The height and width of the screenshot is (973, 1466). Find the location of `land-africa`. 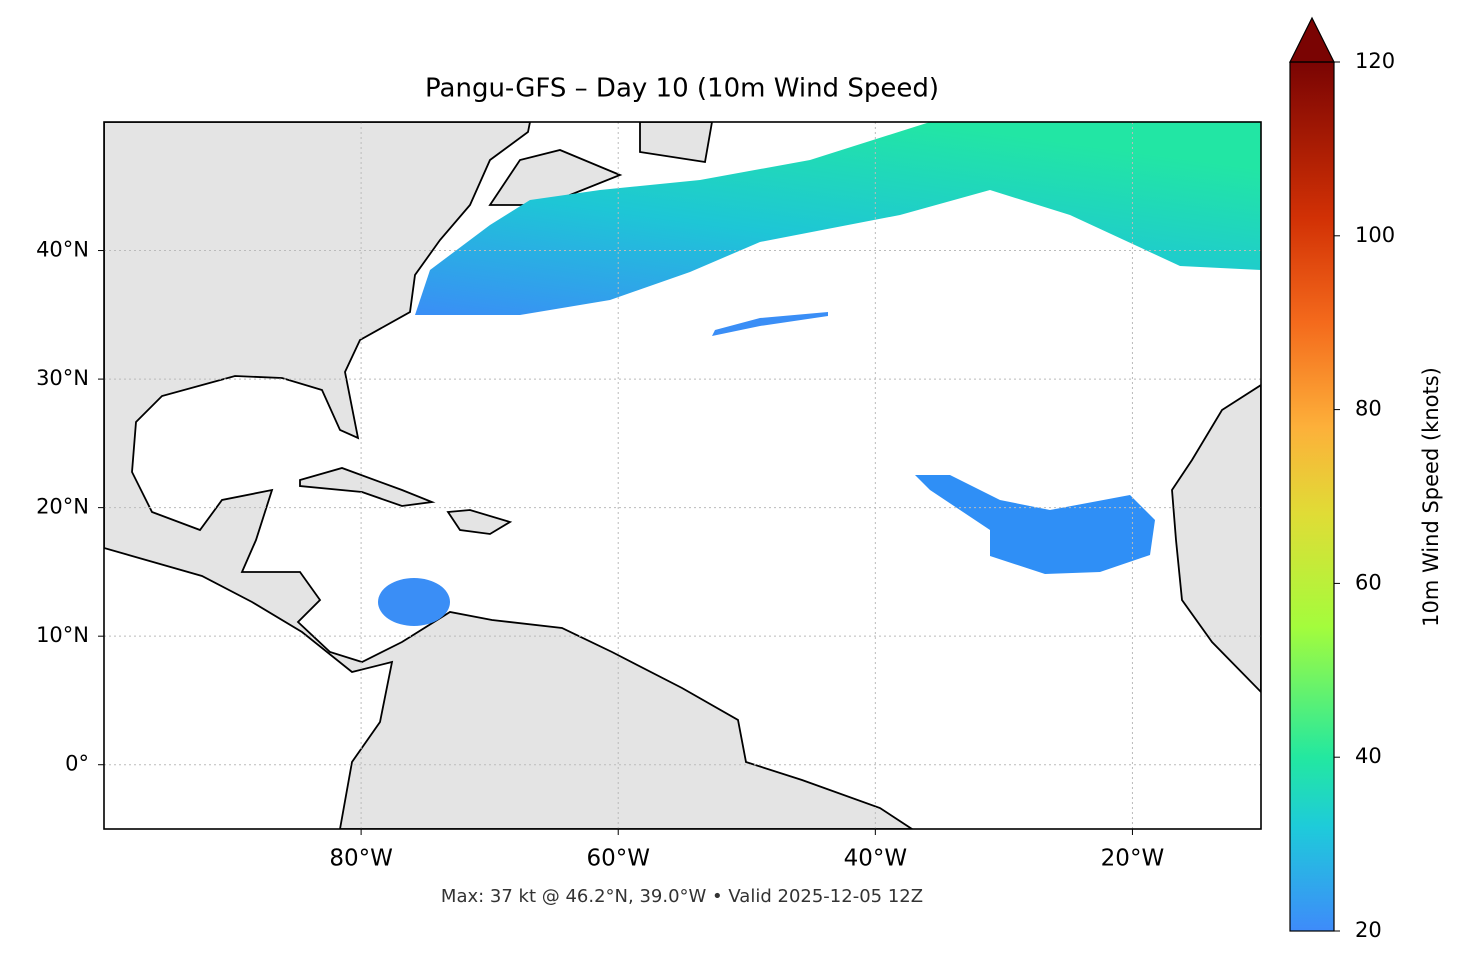

land-africa is located at coordinates (1216, 538).